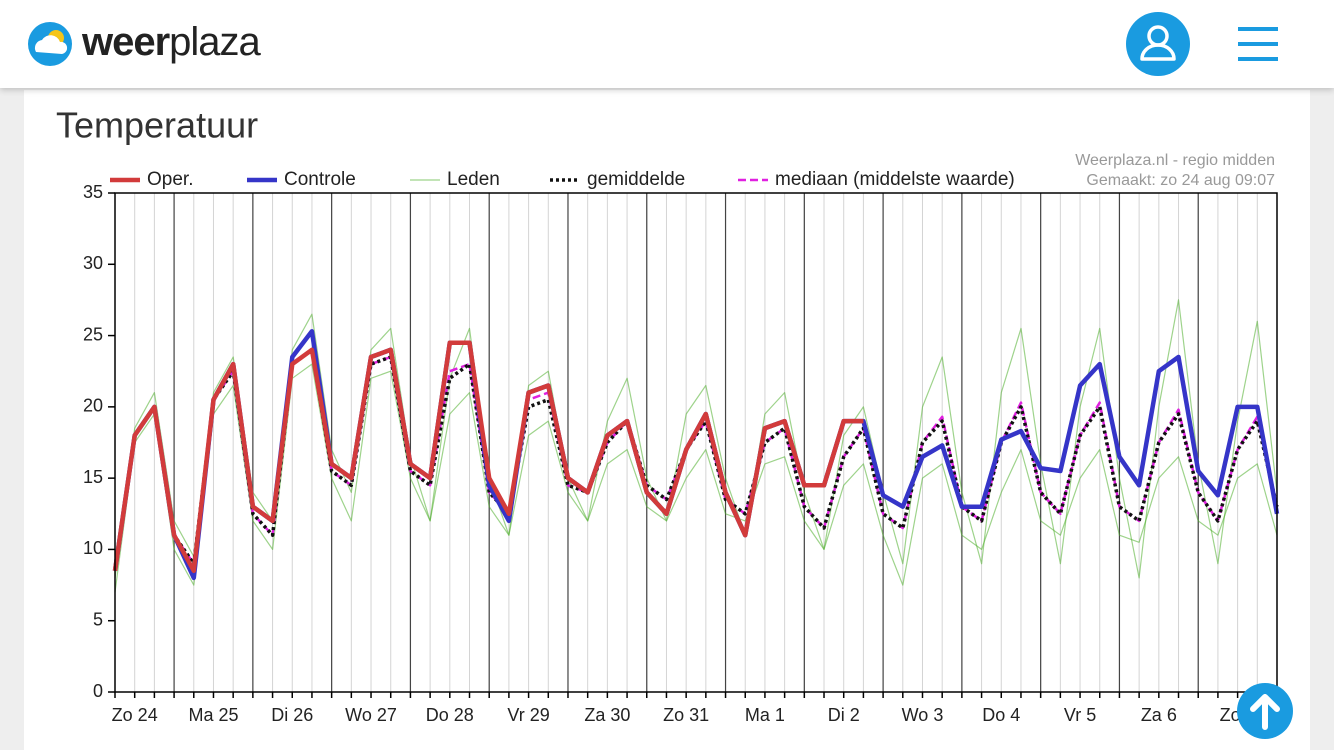 The width and height of the screenshot is (1334, 750). I want to click on x-tick-label: Zo 31, so click(686, 715).